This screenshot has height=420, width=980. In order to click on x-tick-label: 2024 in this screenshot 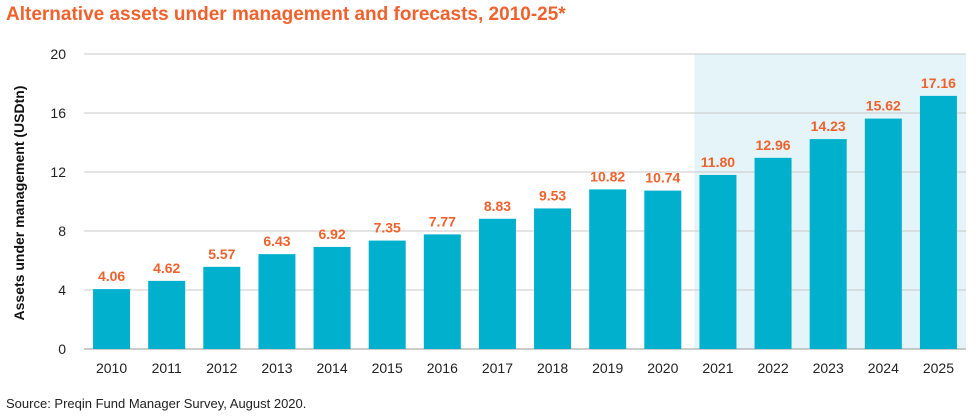, I will do `click(883, 368)`.